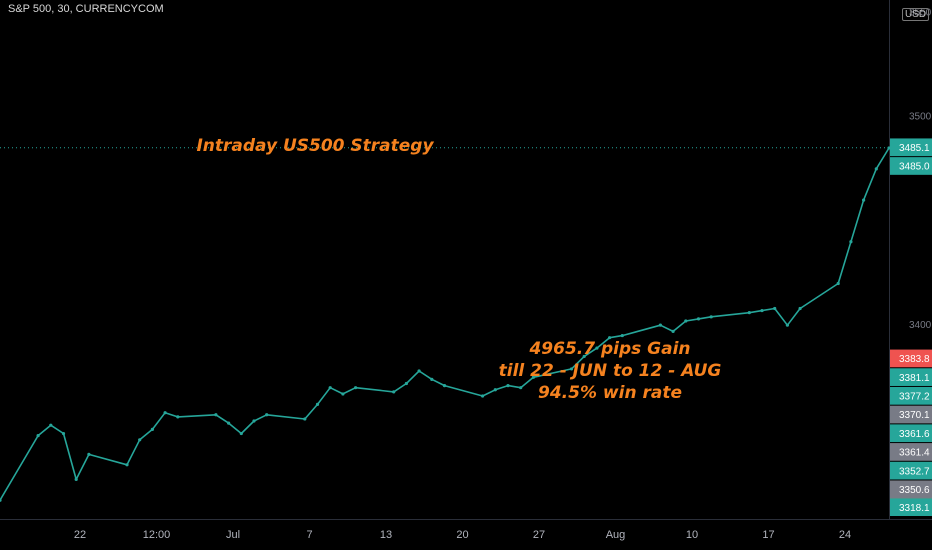 The width and height of the screenshot is (932, 550). I want to click on x-tick-label: 12:00, so click(157, 535).